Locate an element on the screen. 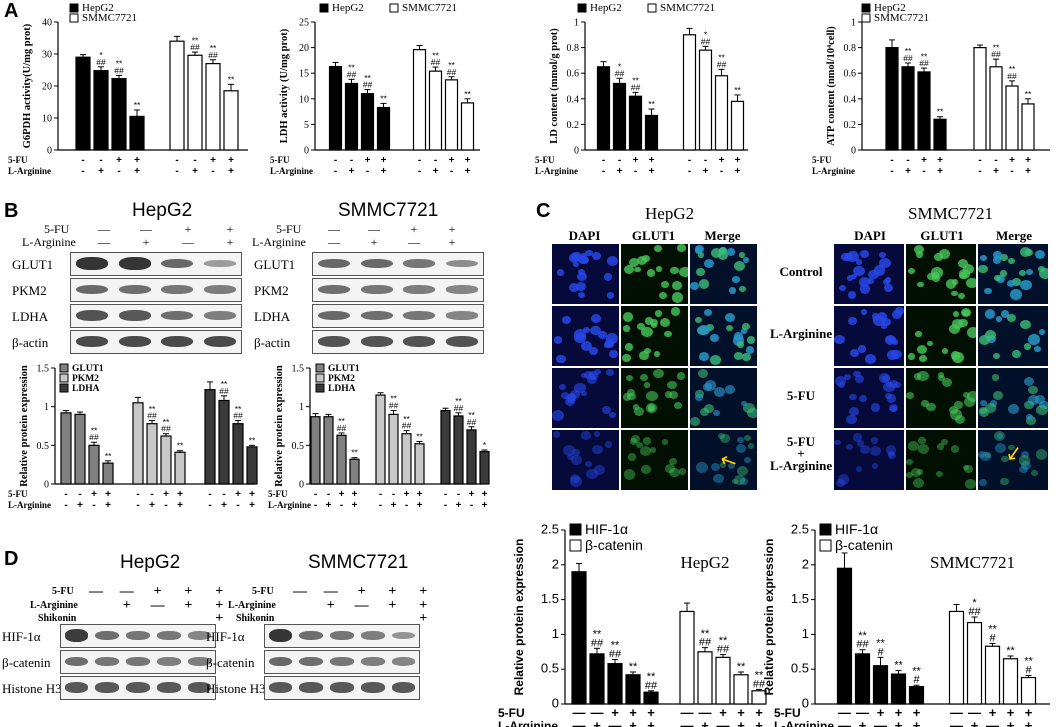 This screenshot has height=727, width=1059. blot-label-bcat: β-catenin is located at coordinates (26, 662).